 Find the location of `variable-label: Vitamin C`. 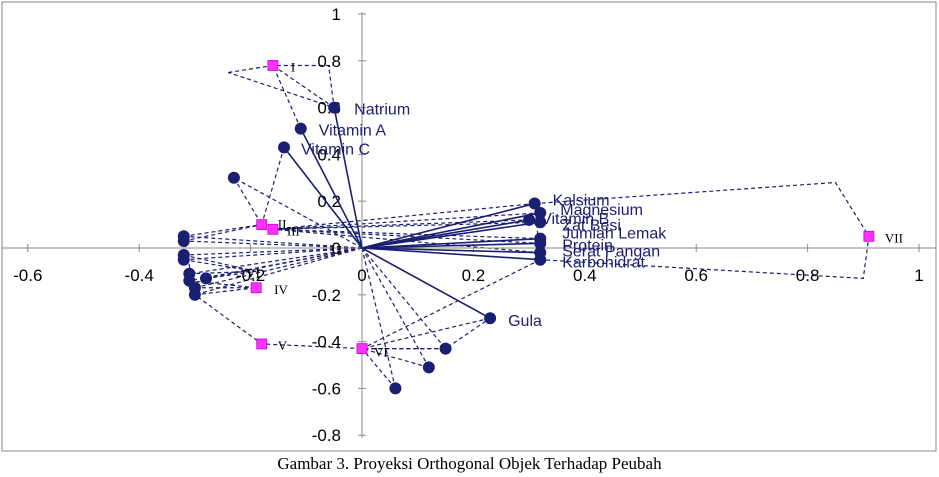

variable-label: Vitamin C is located at coordinates (335, 149).